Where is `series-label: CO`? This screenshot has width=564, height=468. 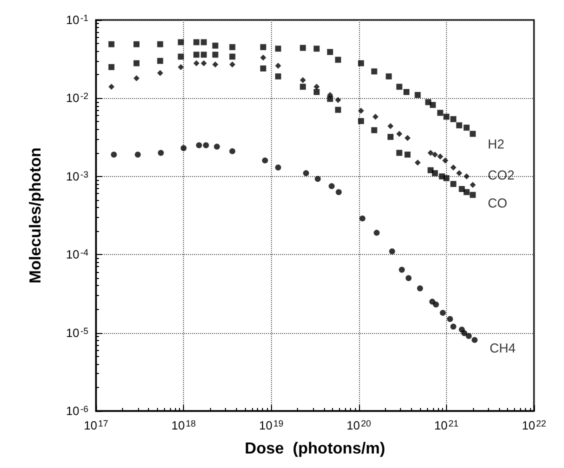 series-label: CO is located at coordinates (498, 202).